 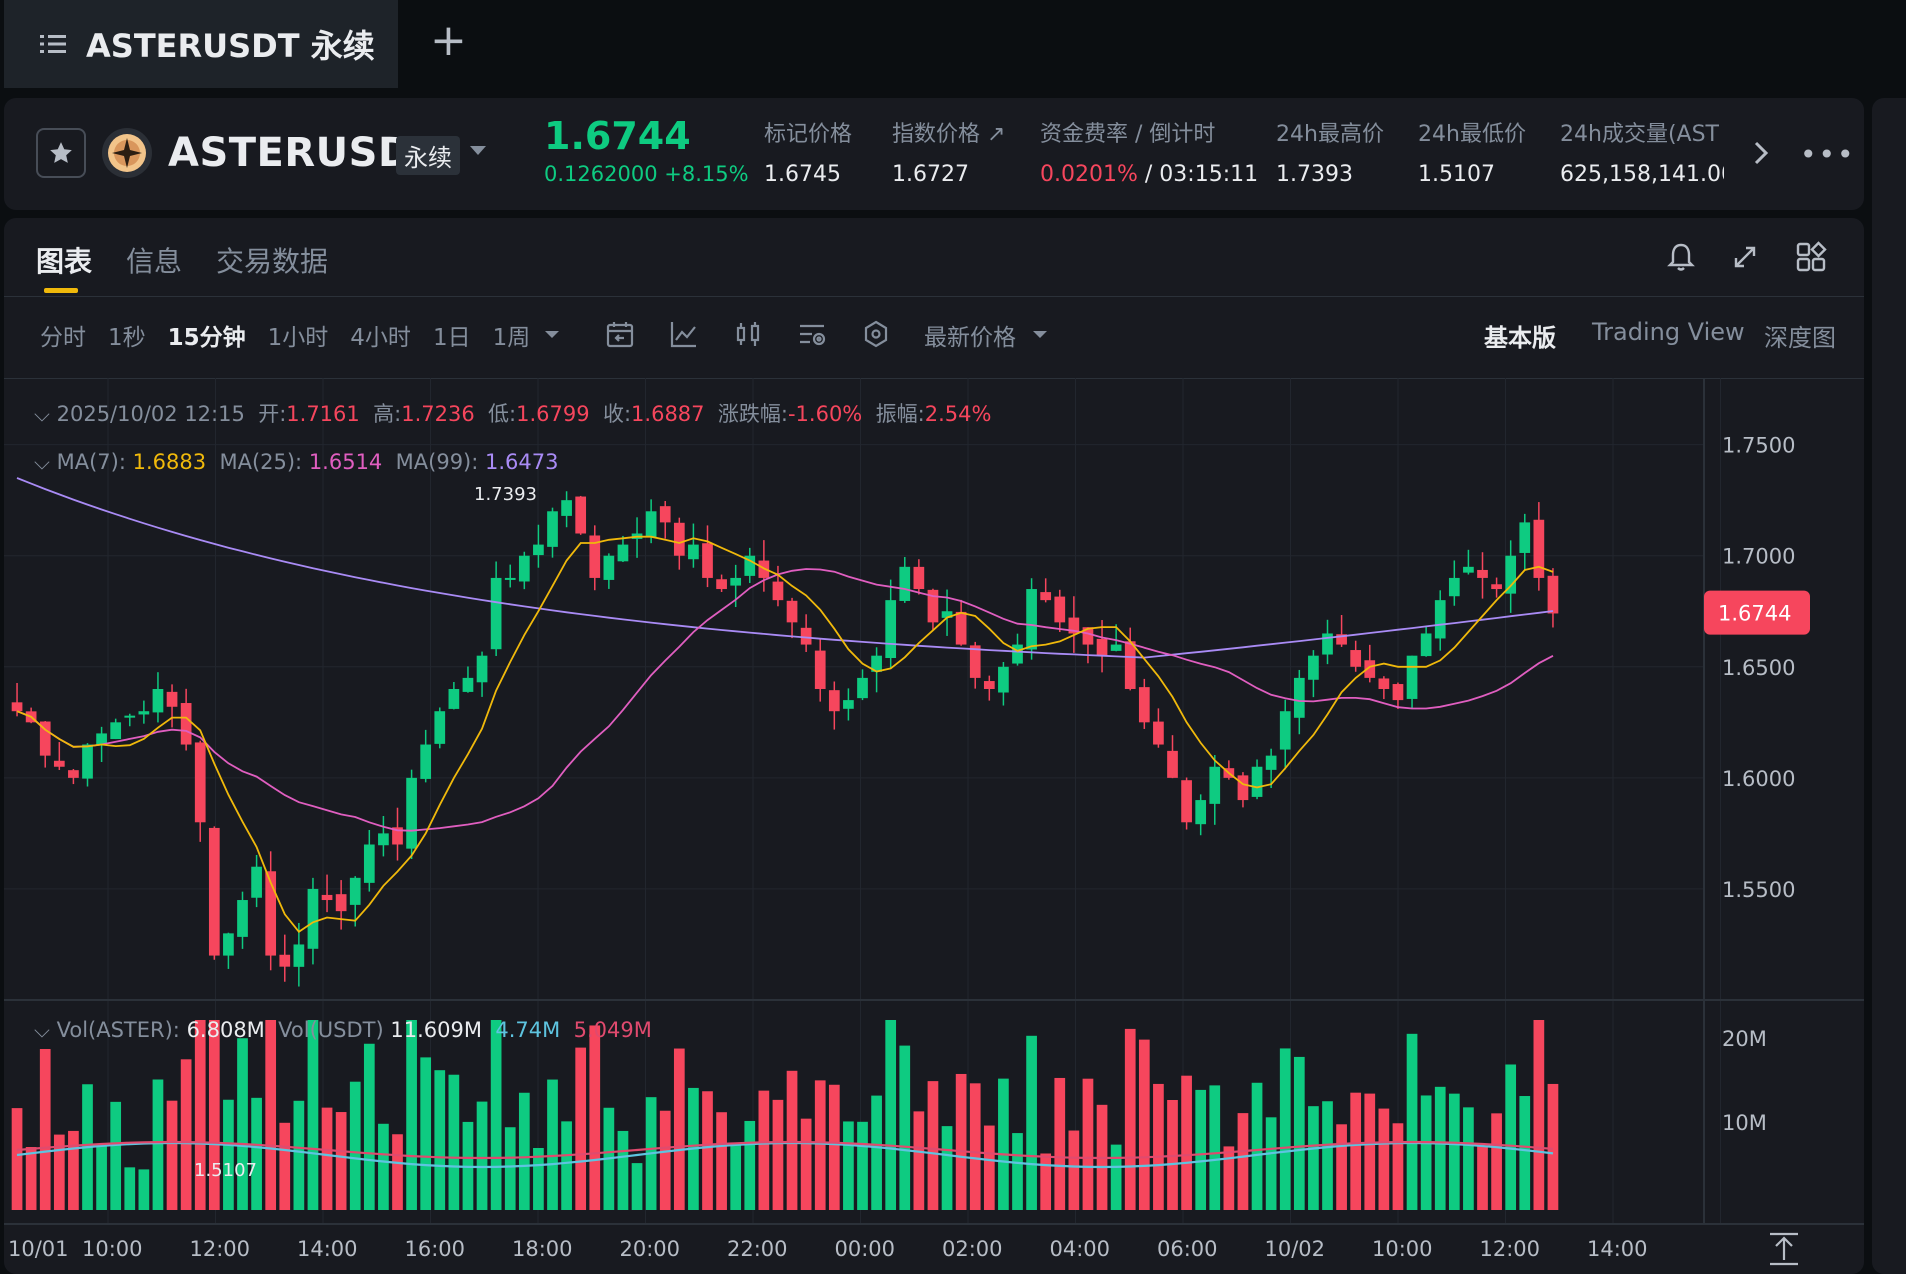 What do you see at coordinates (127, 338) in the screenshot?
I see `interval-1s: 1秒` at bounding box center [127, 338].